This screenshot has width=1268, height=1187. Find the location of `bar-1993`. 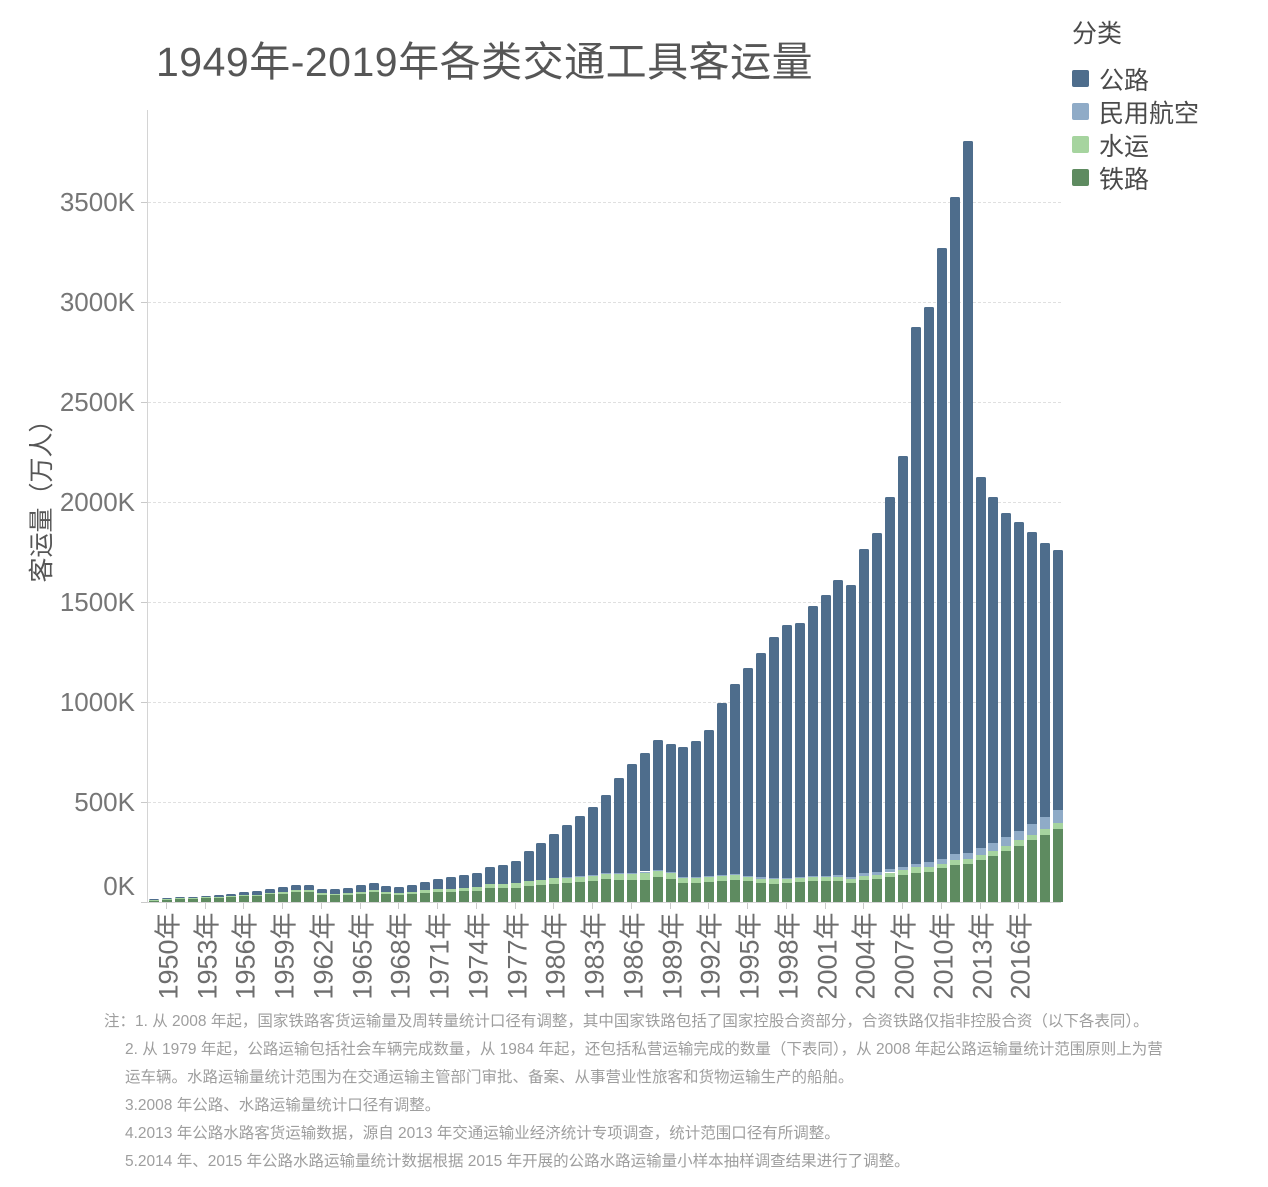

bar-1993 is located at coordinates (722, 802).